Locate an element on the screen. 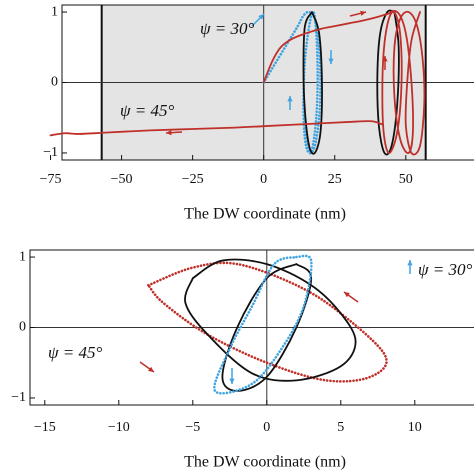 The image size is (474, 474). x-tick-label: −75 is located at coordinates (51, 179).